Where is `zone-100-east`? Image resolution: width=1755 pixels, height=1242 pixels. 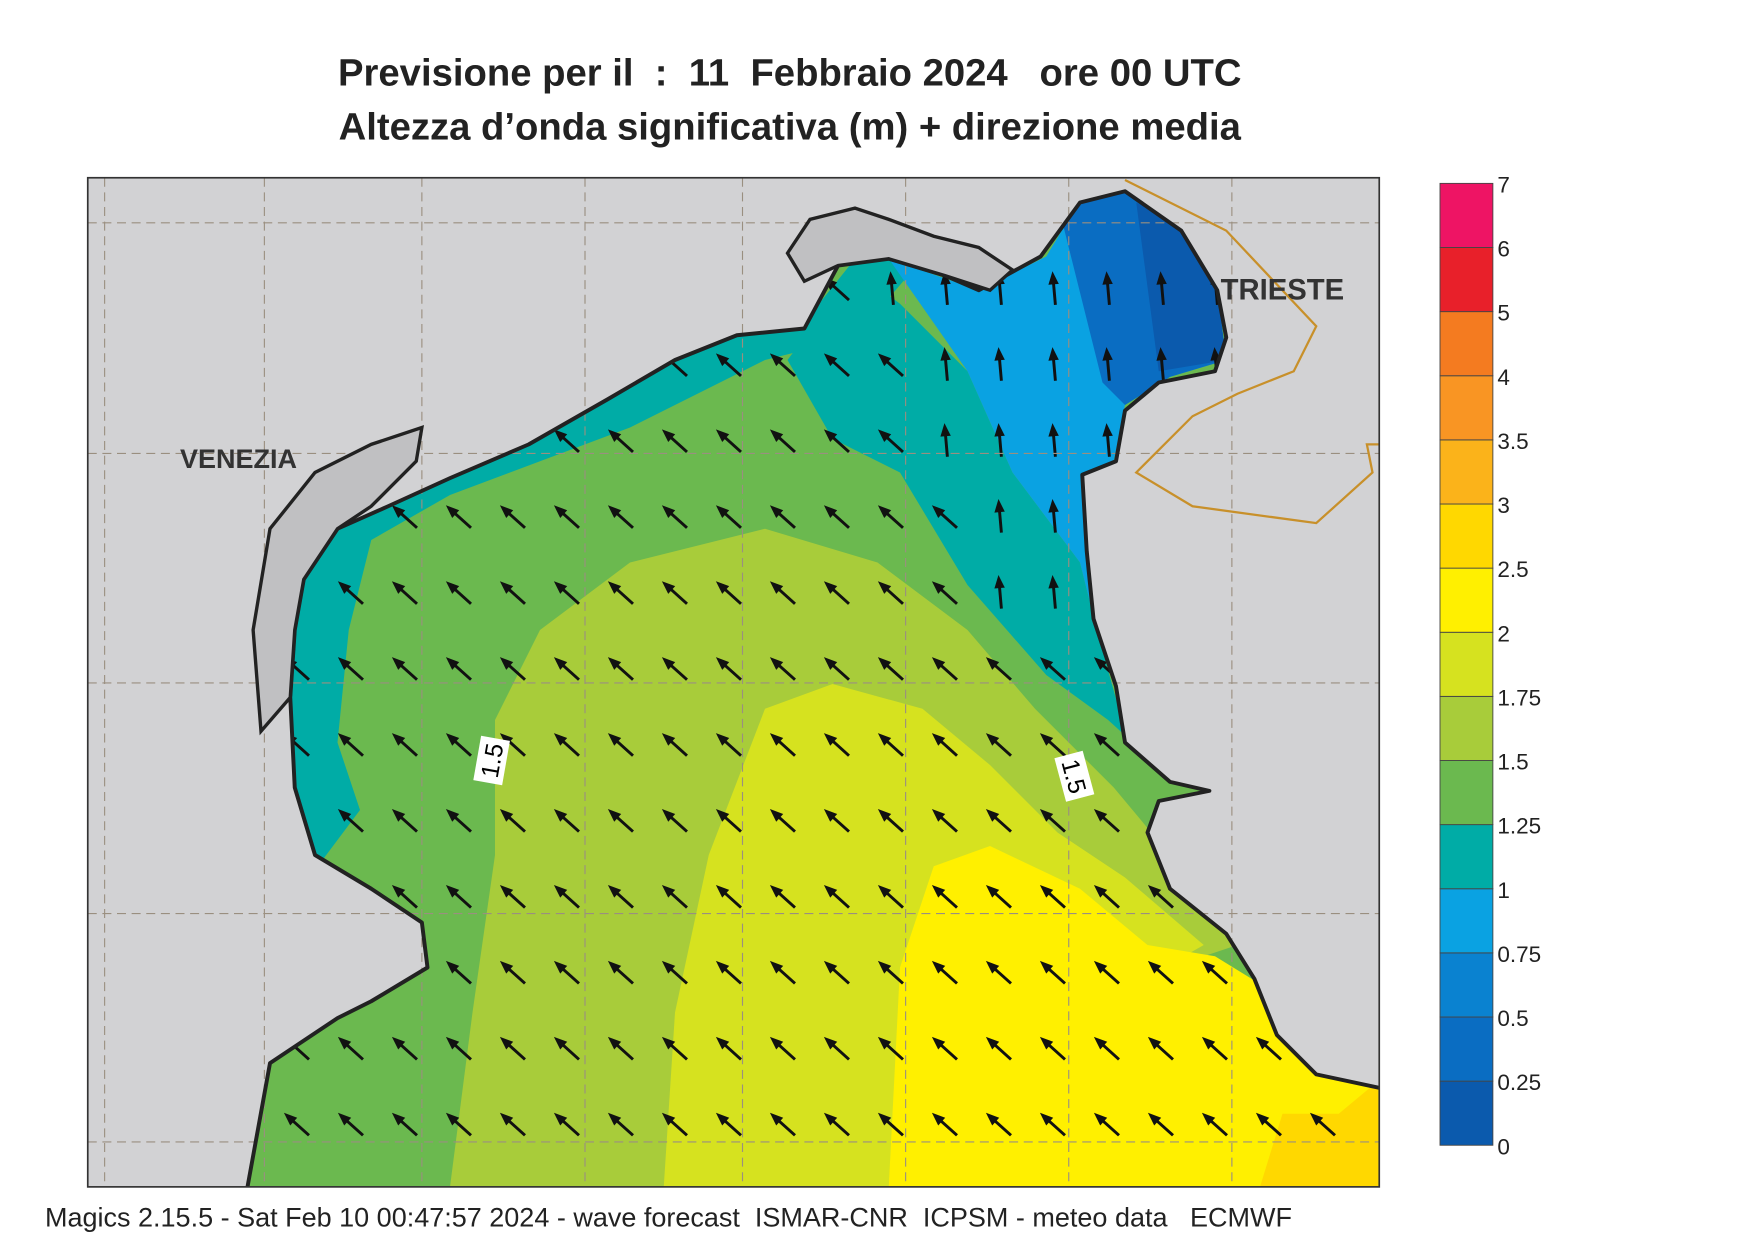
zone-100-east is located at coordinates (978, 523).